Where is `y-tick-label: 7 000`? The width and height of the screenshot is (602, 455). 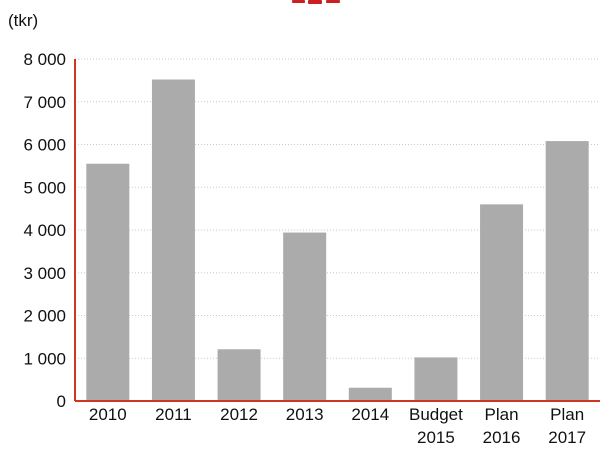
y-tick-label: 7 000 is located at coordinates (44, 102).